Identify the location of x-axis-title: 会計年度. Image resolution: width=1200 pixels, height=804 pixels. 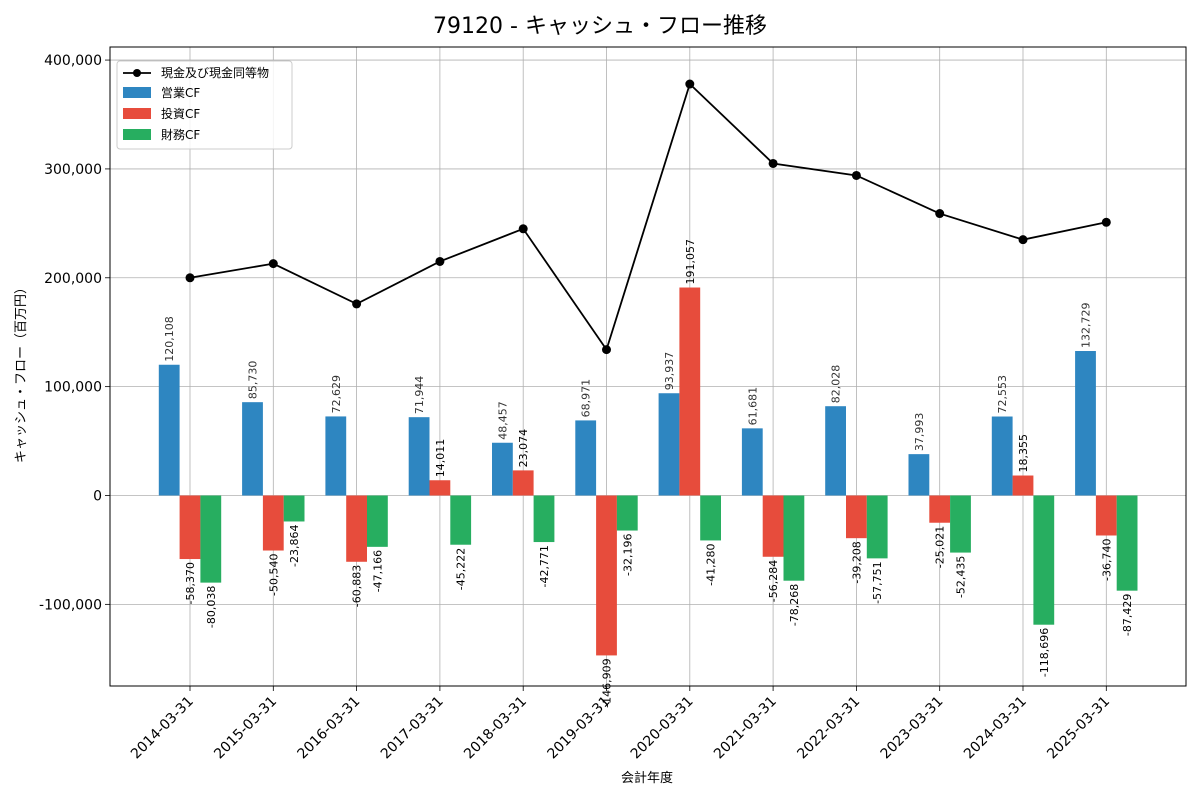
(647, 778).